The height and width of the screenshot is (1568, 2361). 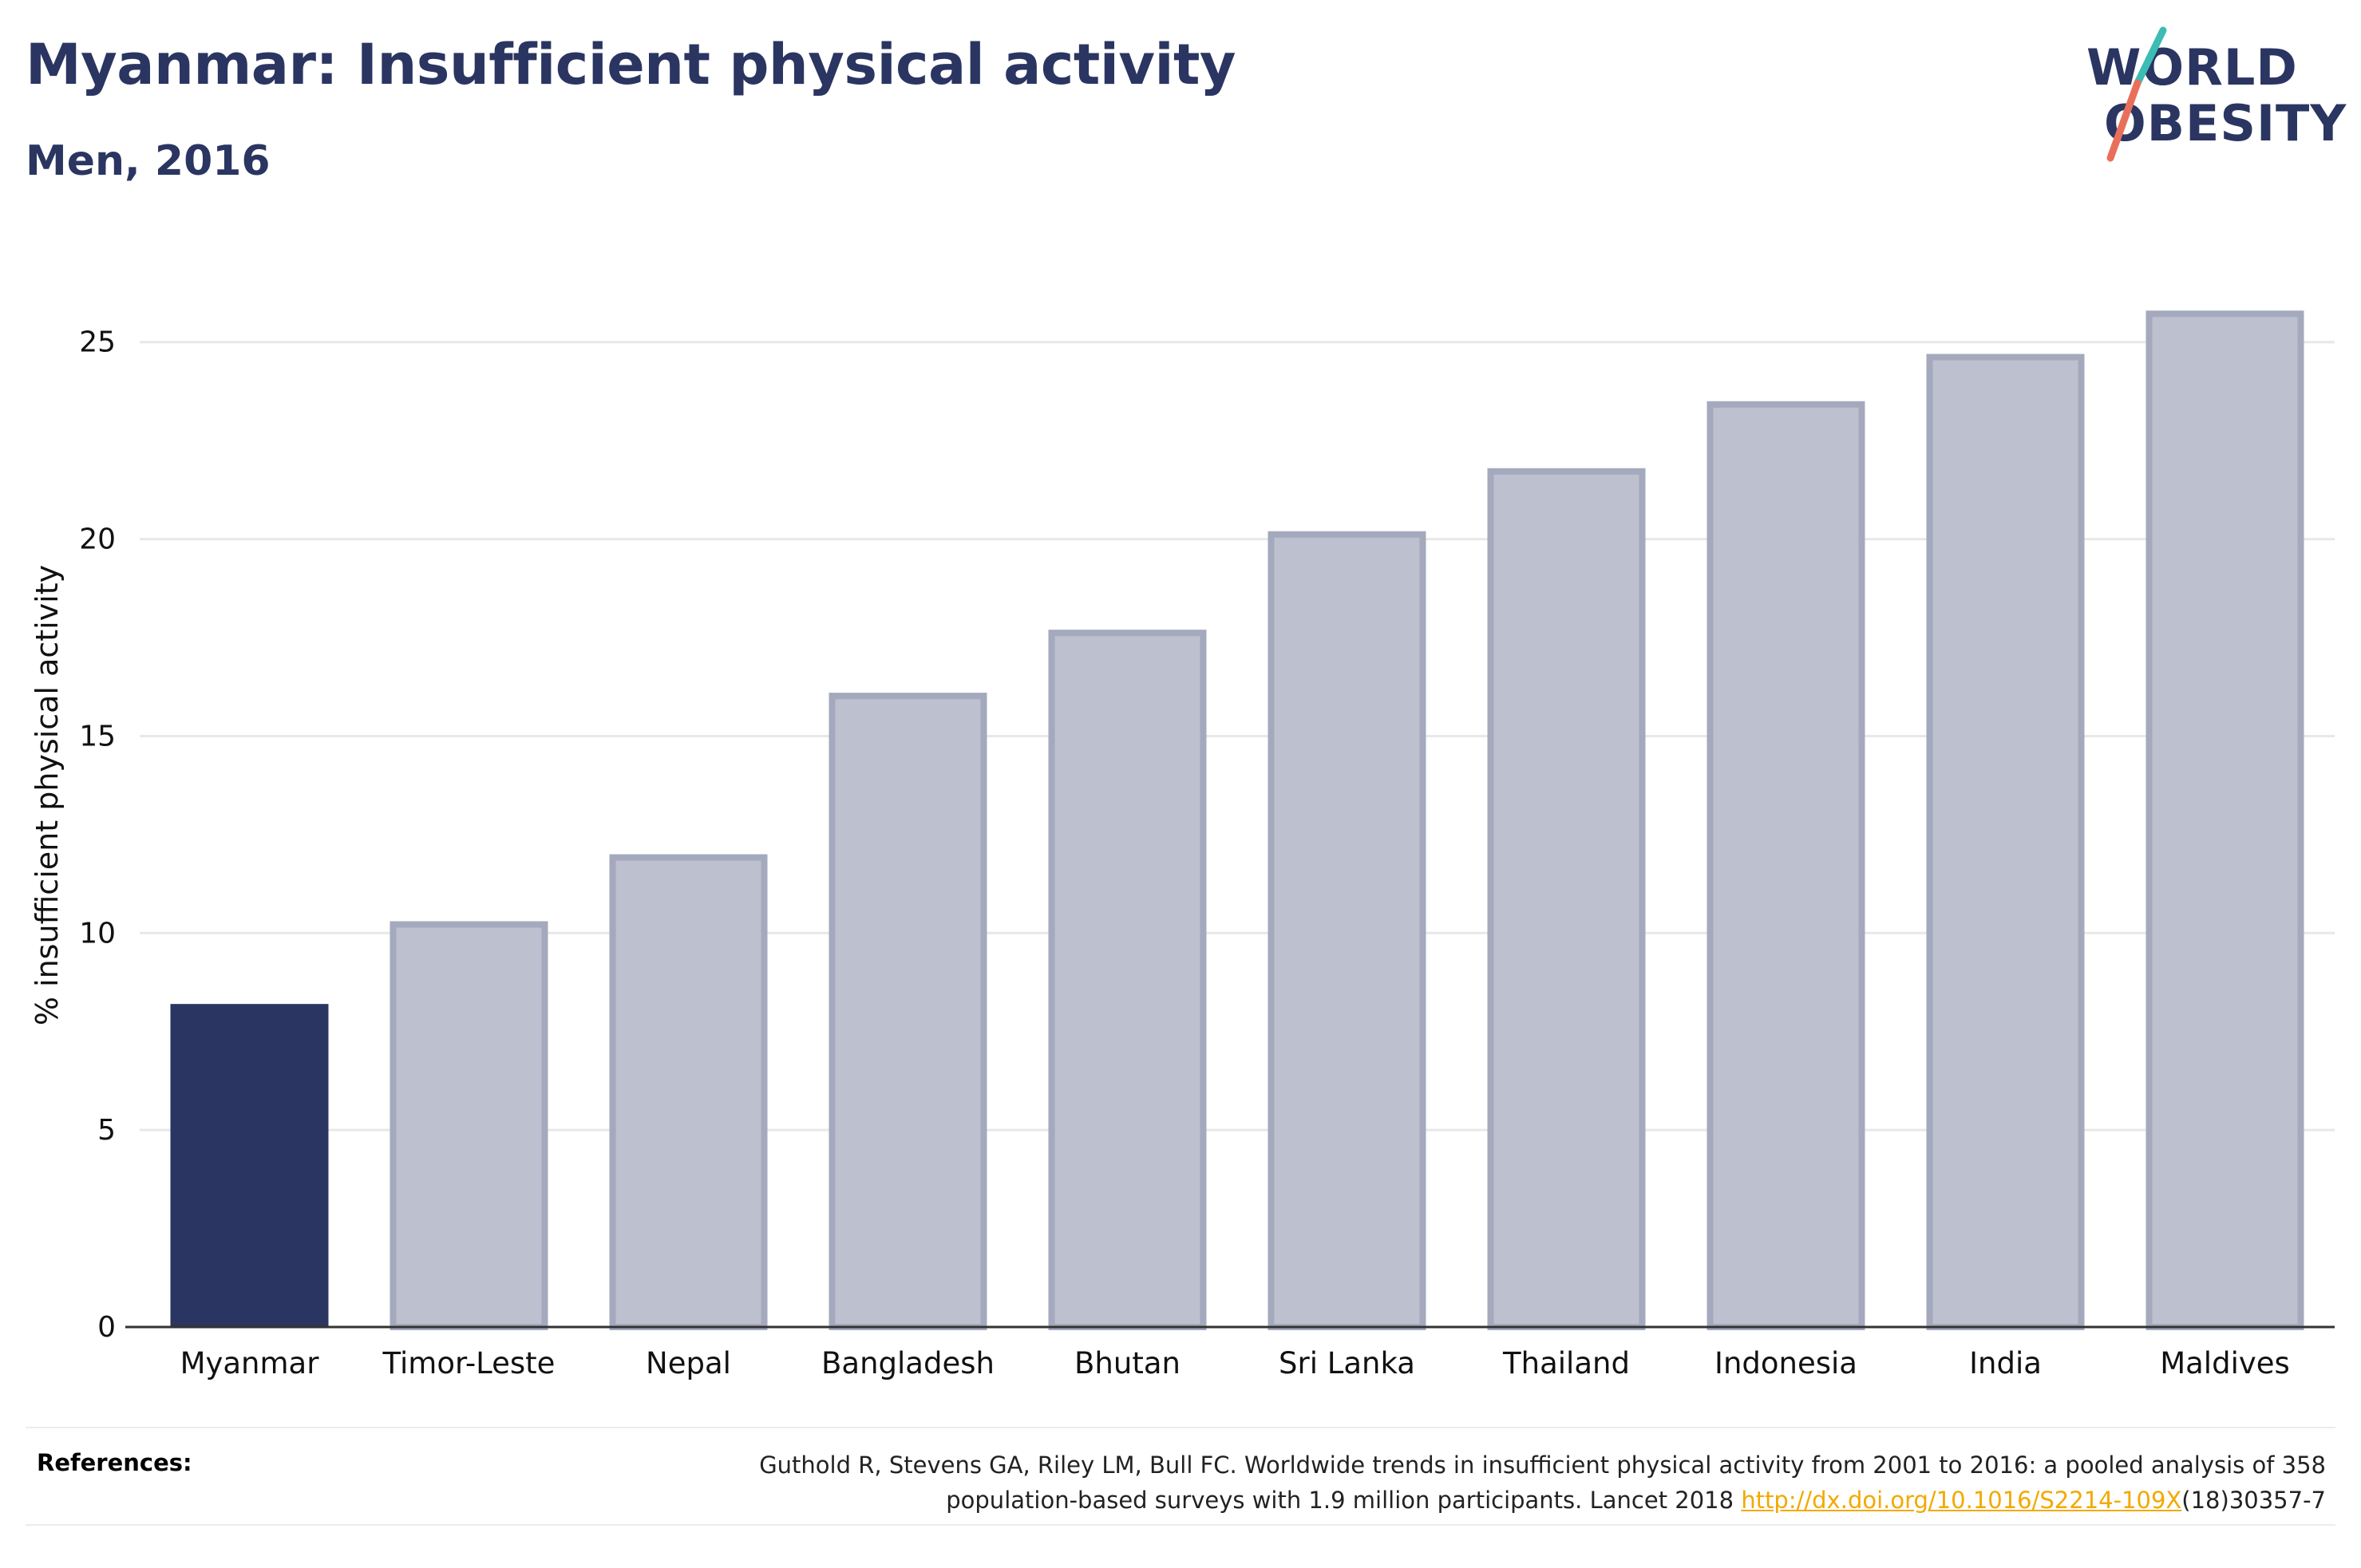 I want to click on x-tick-label: India, so click(x=2005, y=1363).